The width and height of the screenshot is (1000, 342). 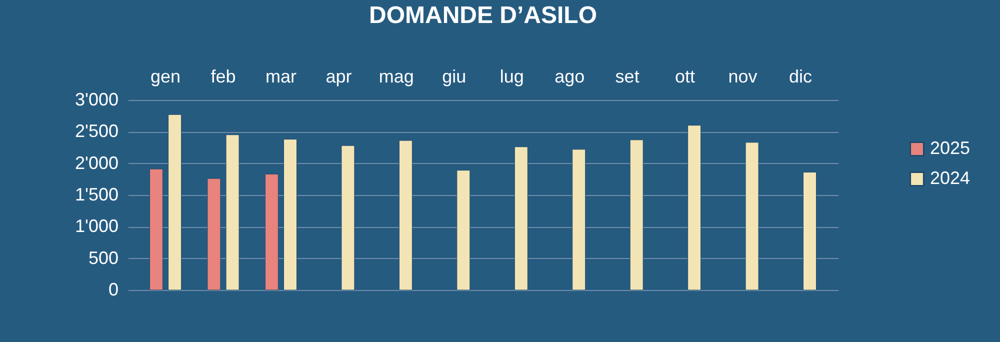 What do you see at coordinates (96, 162) in the screenshot?
I see `y-tick-label: 2'000` at bounding box center [96, 162].